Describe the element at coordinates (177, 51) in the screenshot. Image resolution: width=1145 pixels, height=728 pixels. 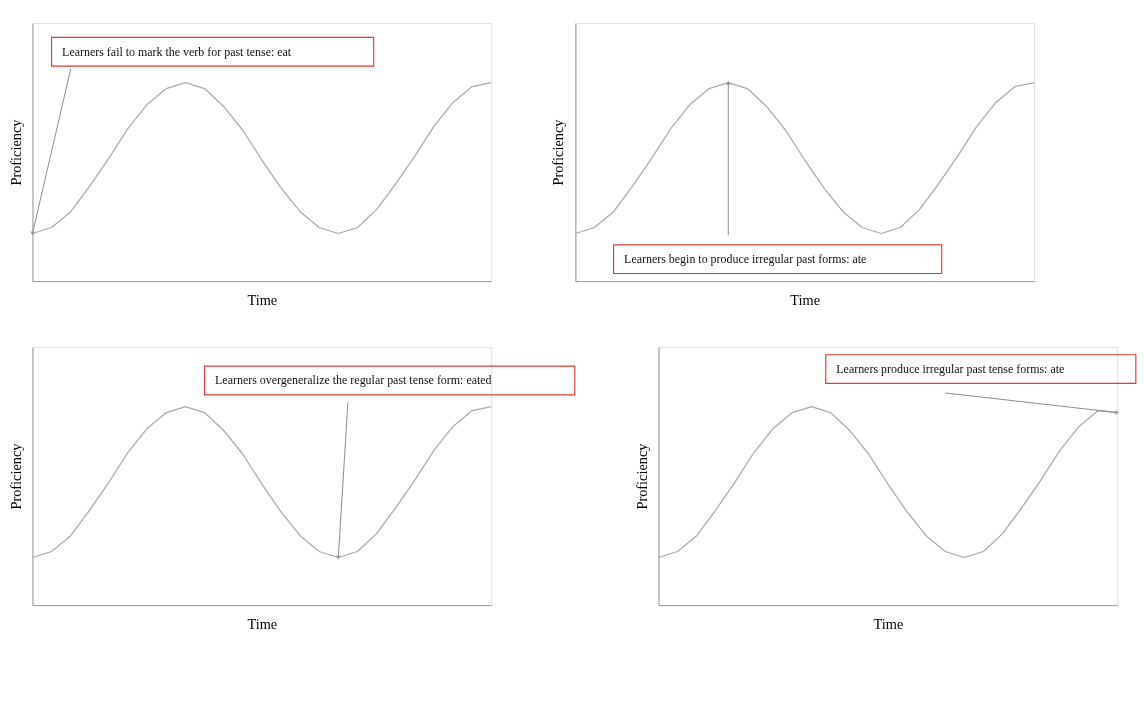
I see `text: Learners fail to mark the verb for past tense: eat` at that location.